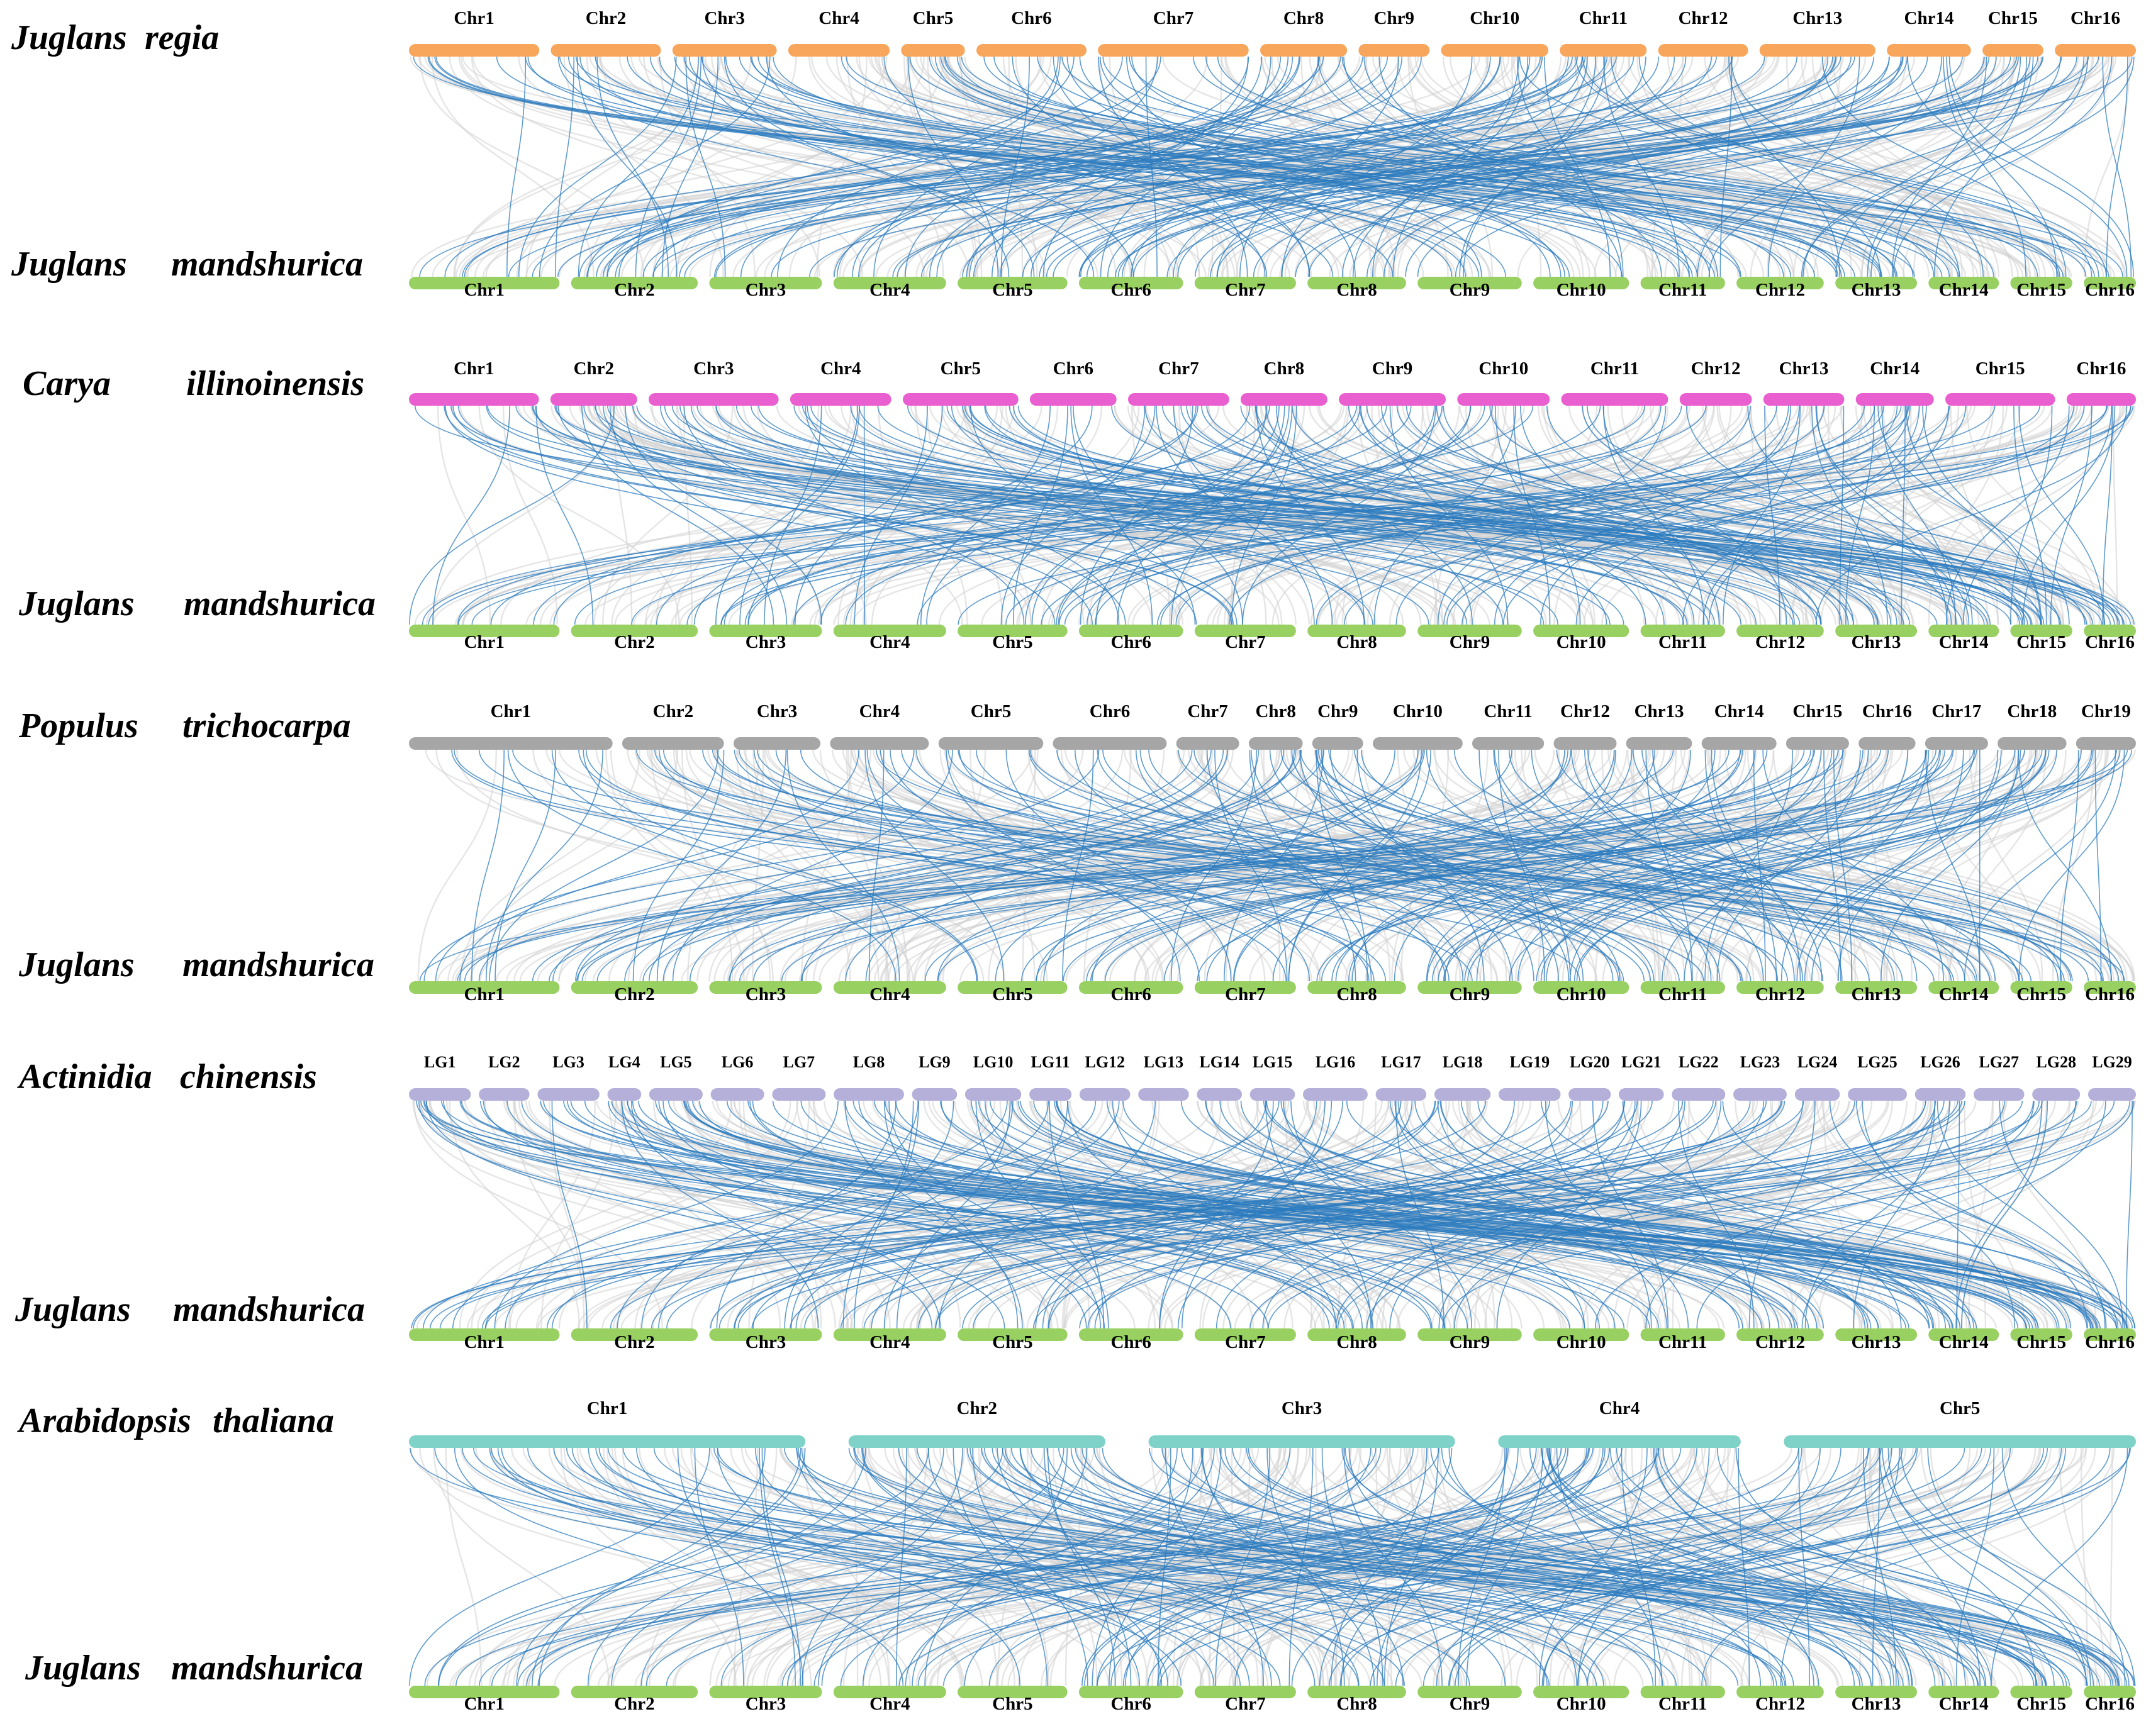 The width and height of the screenshot is (2146, 1736). What do you see at coordinates (799, 1062) in the screenshot?
I see `top-chromosome-label: LG7` at bounding box center [799, 1062].